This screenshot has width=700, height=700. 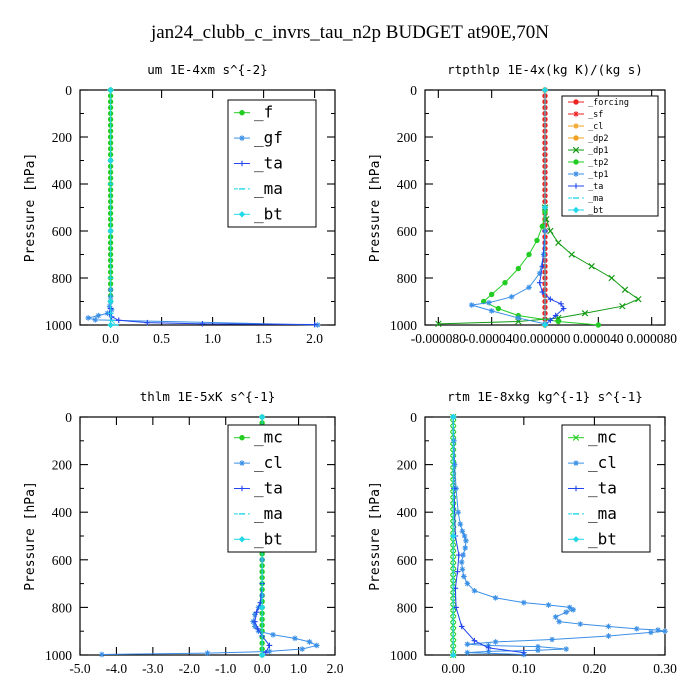 What do you see at coordinates (488, 535) in the screenshot?
I see `series-ta` at bounding box center [488, 535].